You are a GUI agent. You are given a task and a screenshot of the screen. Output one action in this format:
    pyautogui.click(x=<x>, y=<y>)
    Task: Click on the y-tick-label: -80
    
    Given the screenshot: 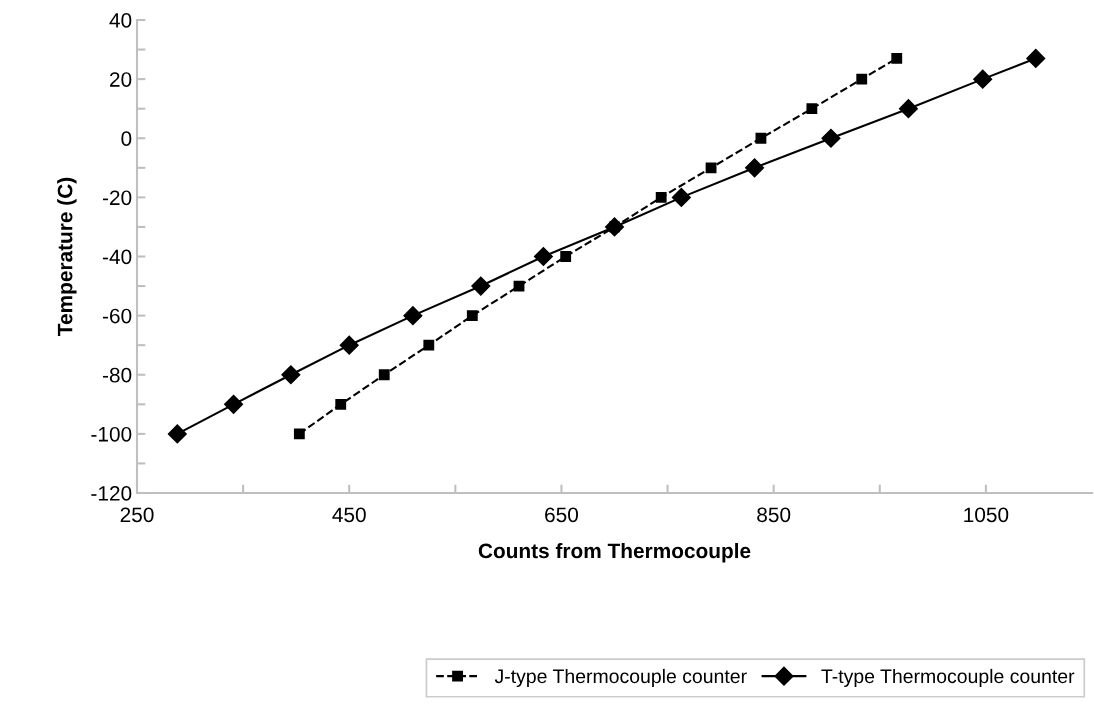 What is the action you would take?
    pyautogui.click(x=117, y=375)
    